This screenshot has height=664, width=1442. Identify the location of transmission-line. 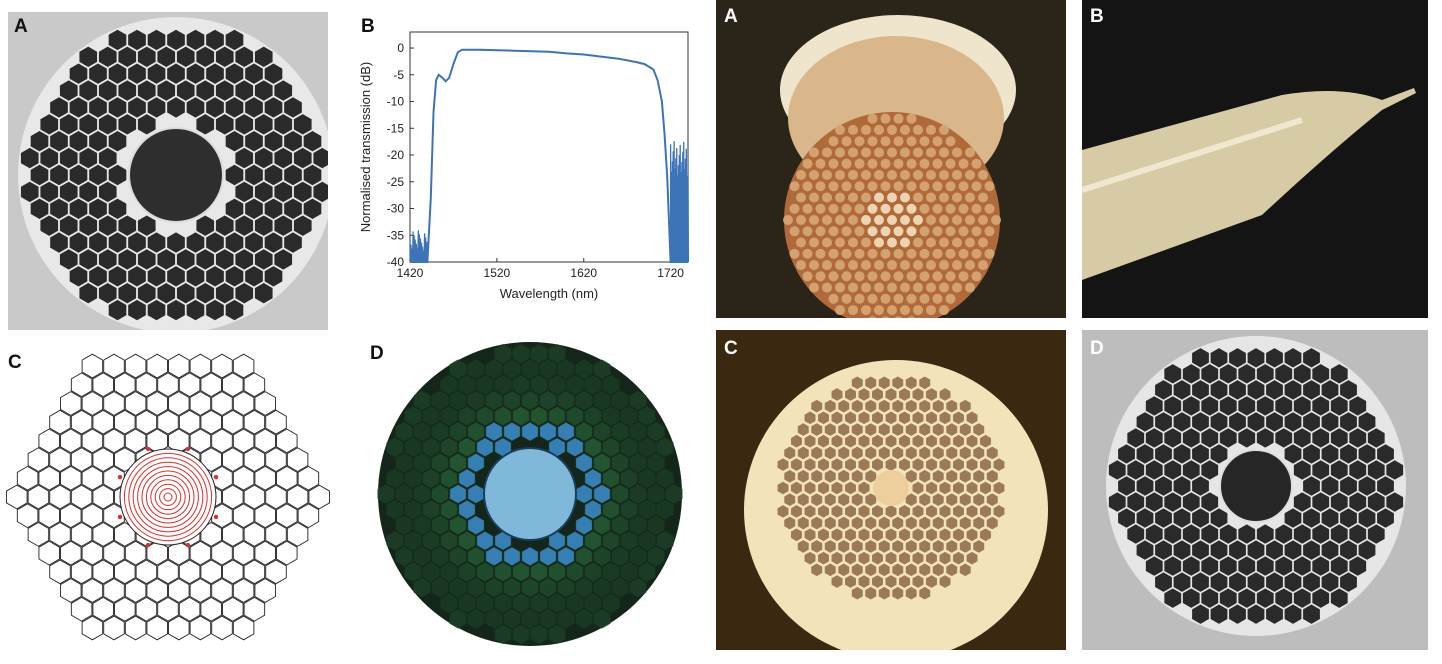
(549, 155).